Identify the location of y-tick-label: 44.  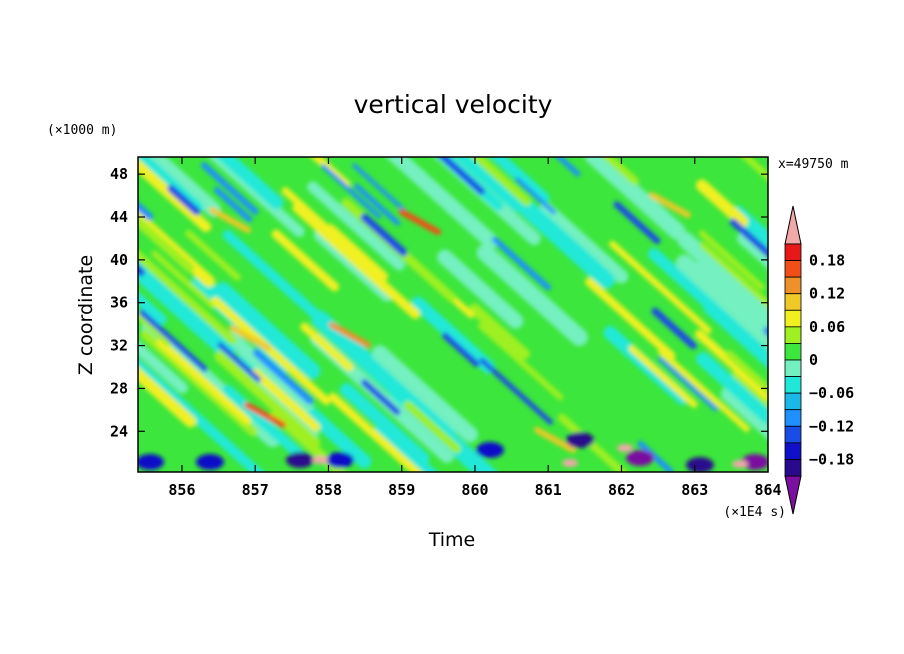
(119, 217).